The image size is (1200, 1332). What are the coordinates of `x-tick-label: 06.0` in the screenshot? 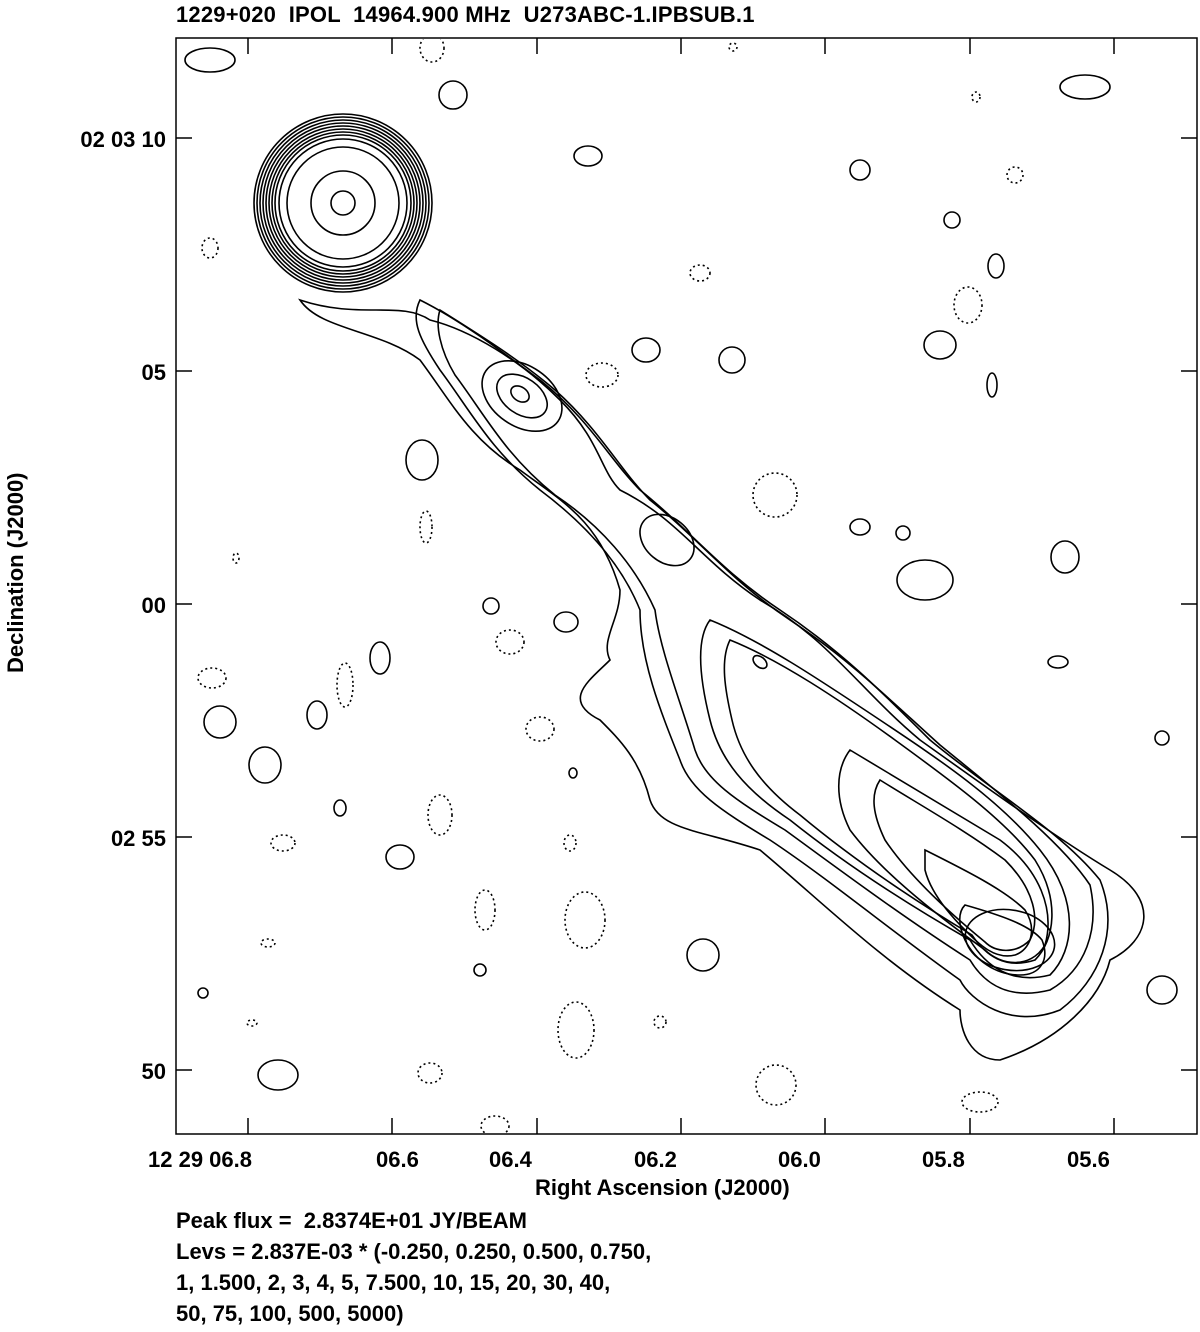 It's located at (799, 1159).